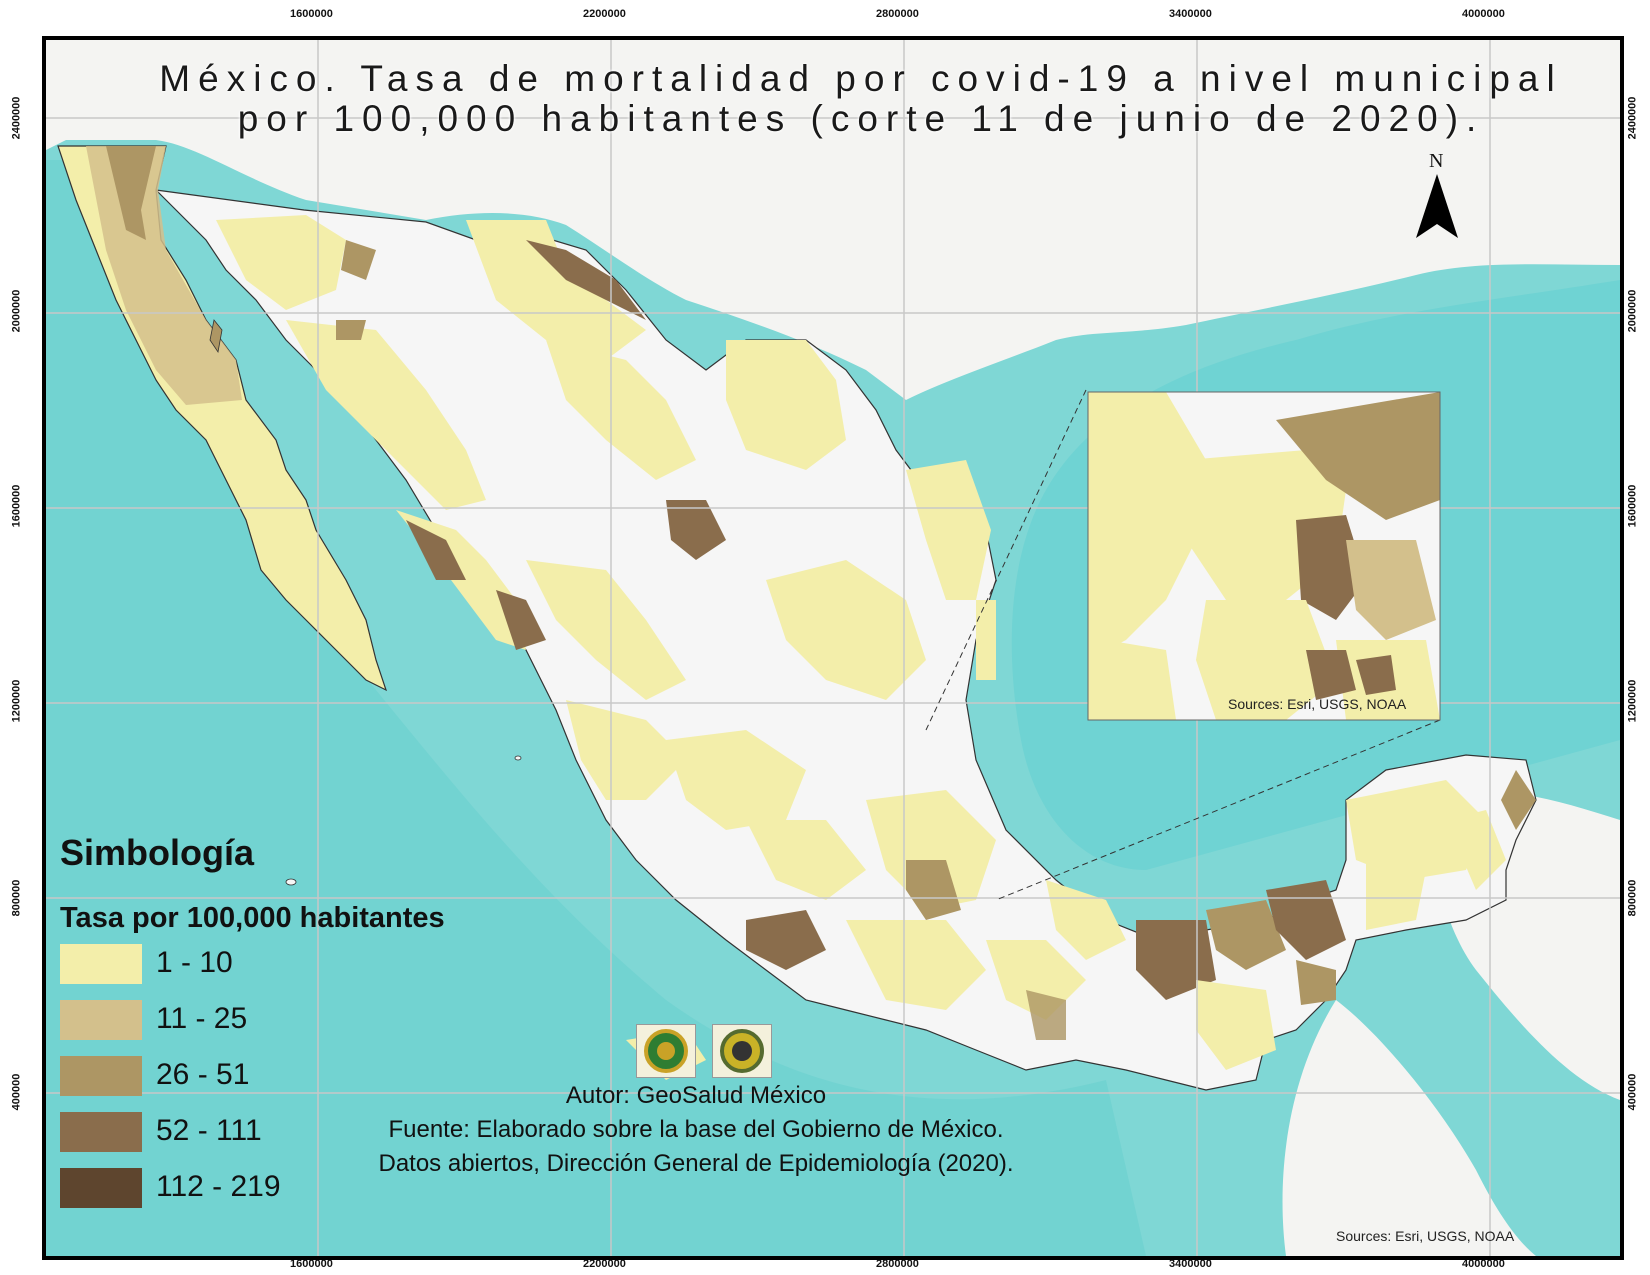 The image size is (1650, 1275). I want to click on x-label-bottom: 4000000, so click(1483, 1264).